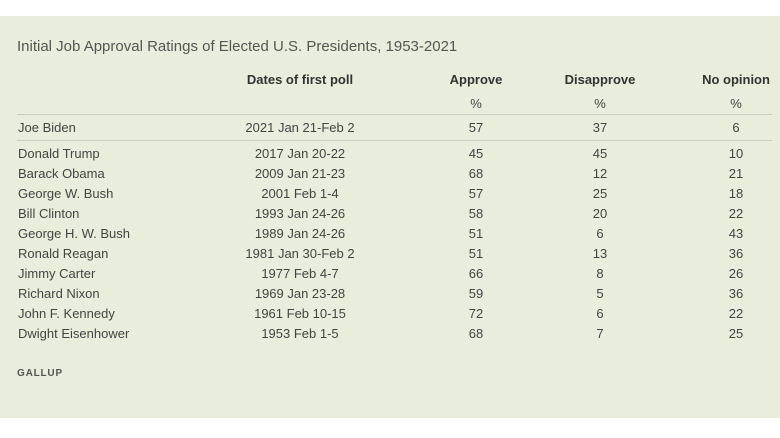 The image size is (780, 438). Describe the element at coordinates (736, 333) in the screenshot. I see `no-opinion-value: 25` at that location.